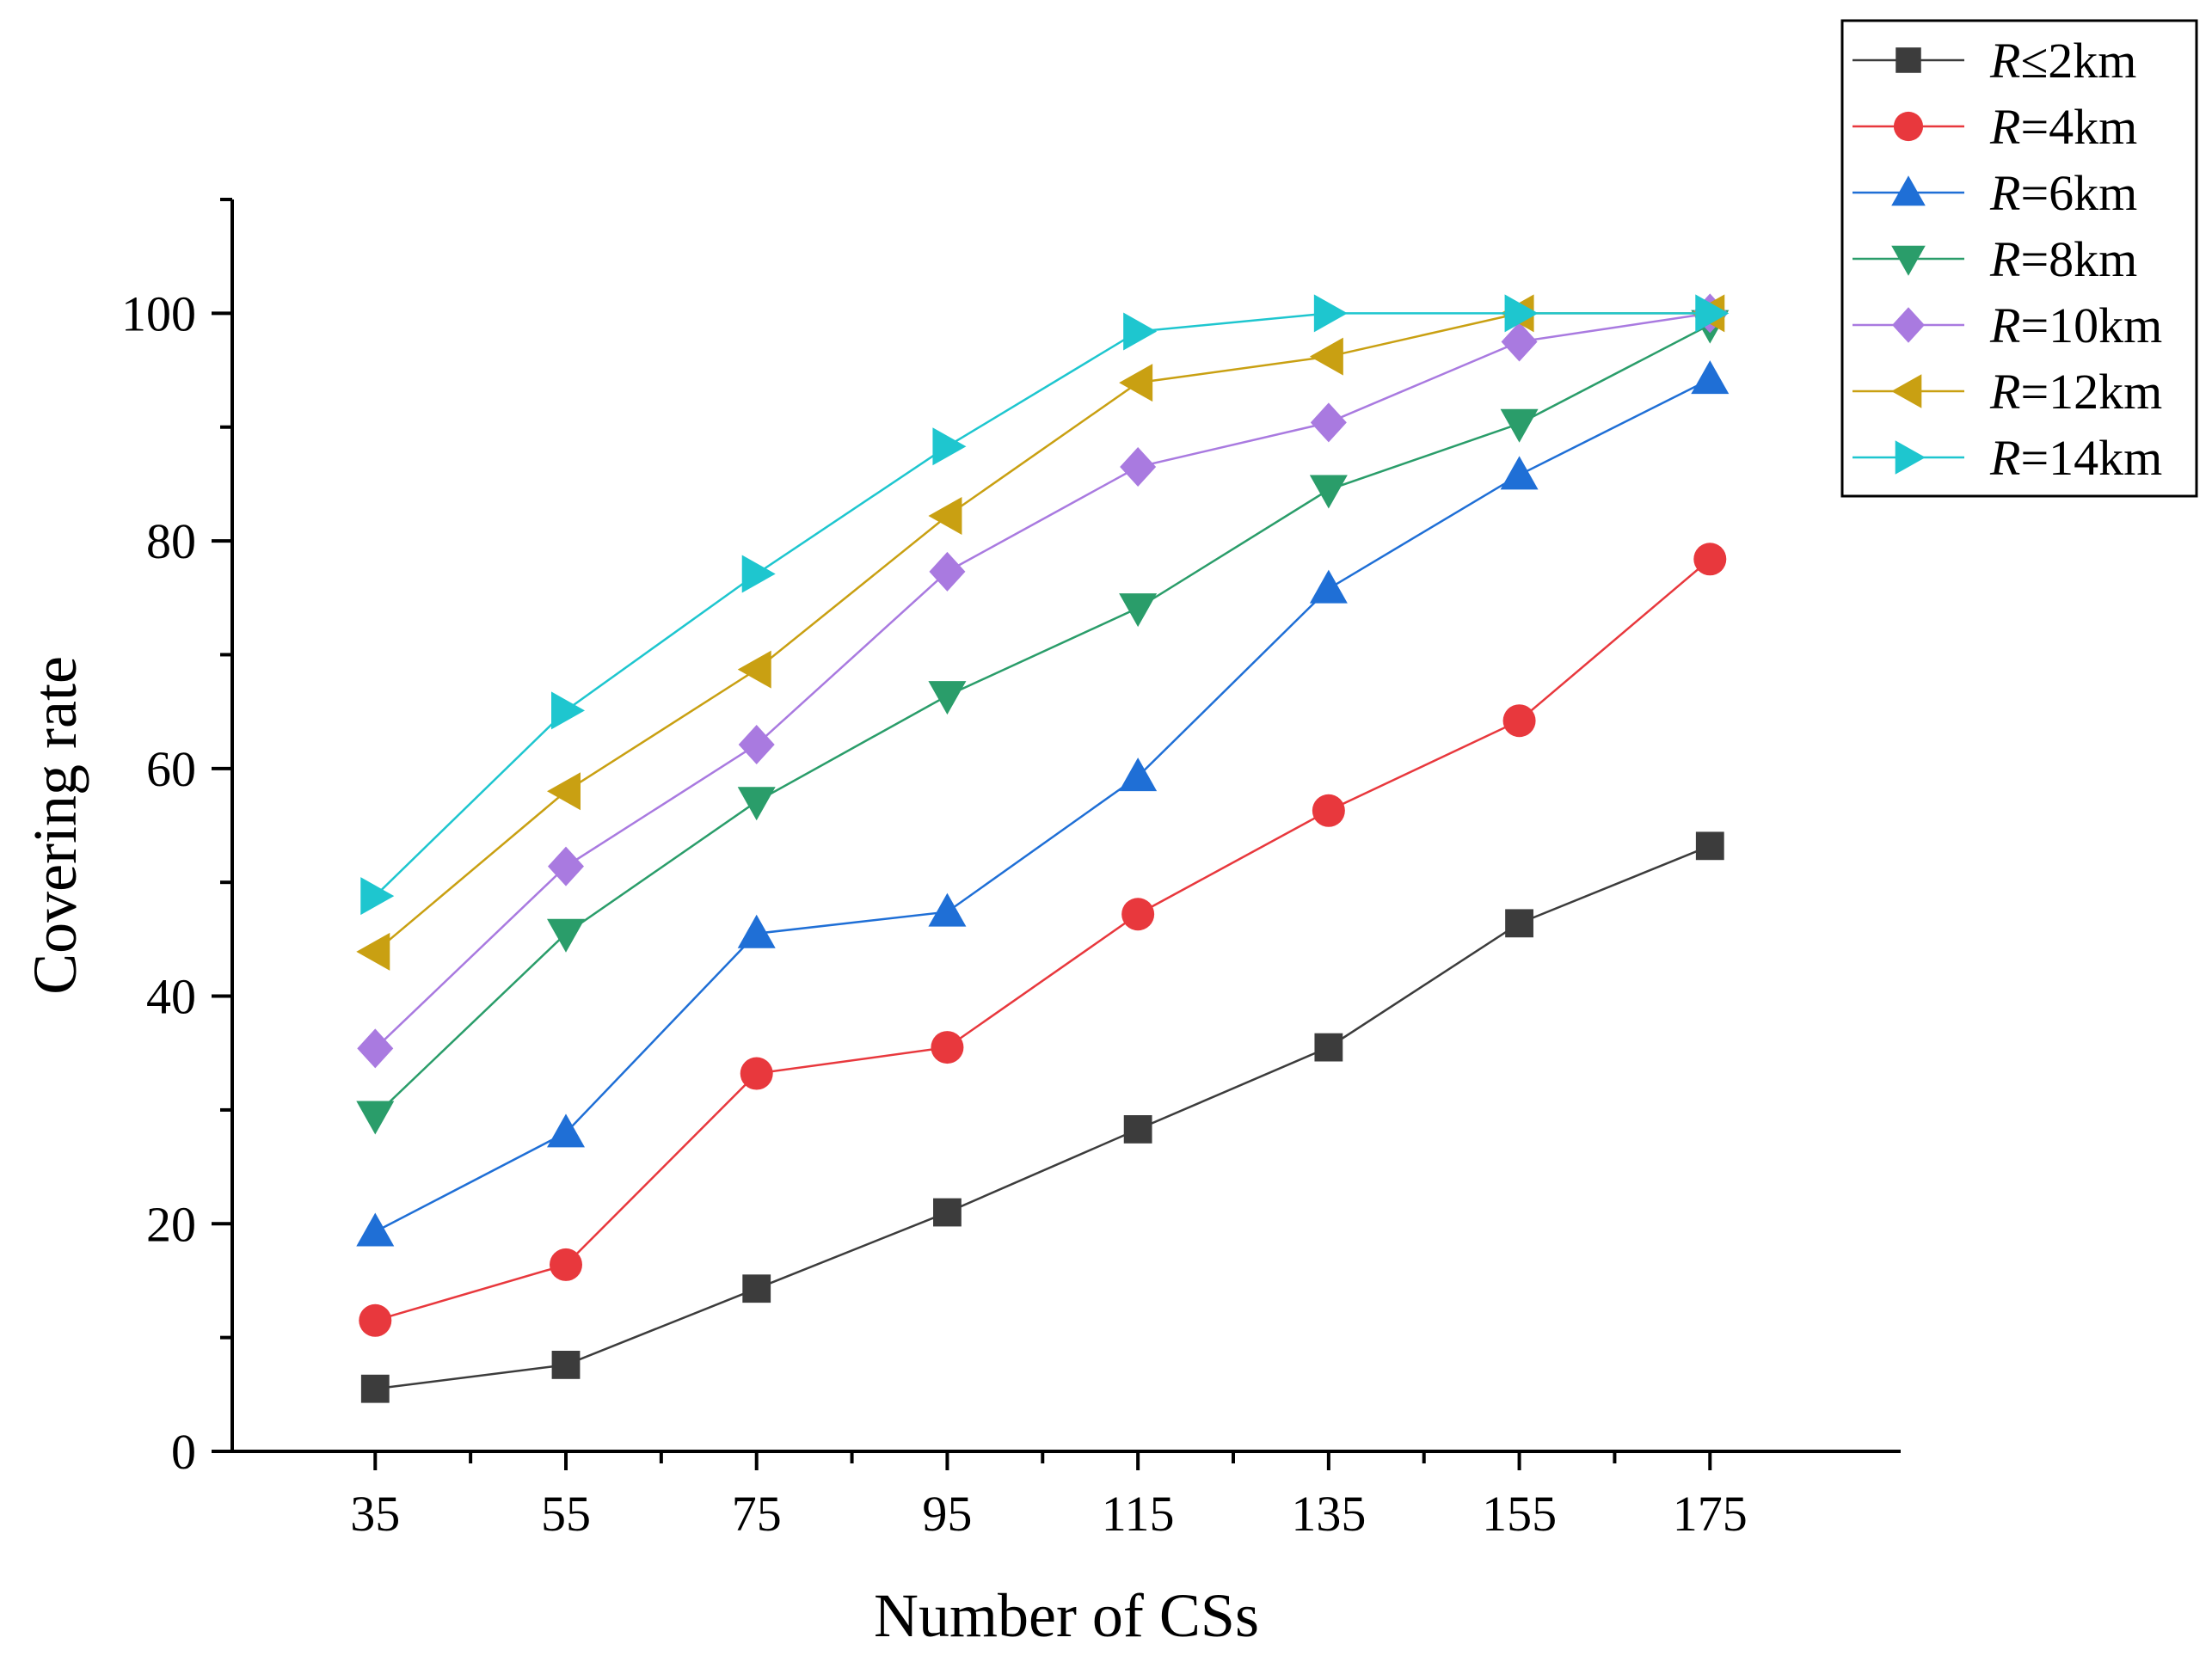 Image resolution: width=2212 pixels, height=1656 pixels. What do you see at coordinates (2078, 193) in the screenshot?
I see `legend-label-value: =6km` at bounding box center [2078, 193].